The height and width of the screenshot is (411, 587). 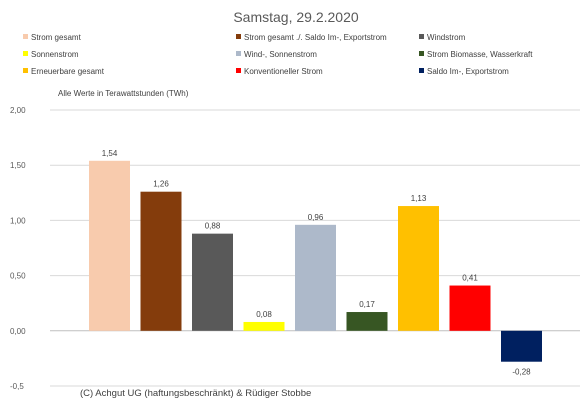 What do you see at coordinates (161, 184) in the screenshot?
I see `data-label: 1,26` at bounding box center [161, 184].